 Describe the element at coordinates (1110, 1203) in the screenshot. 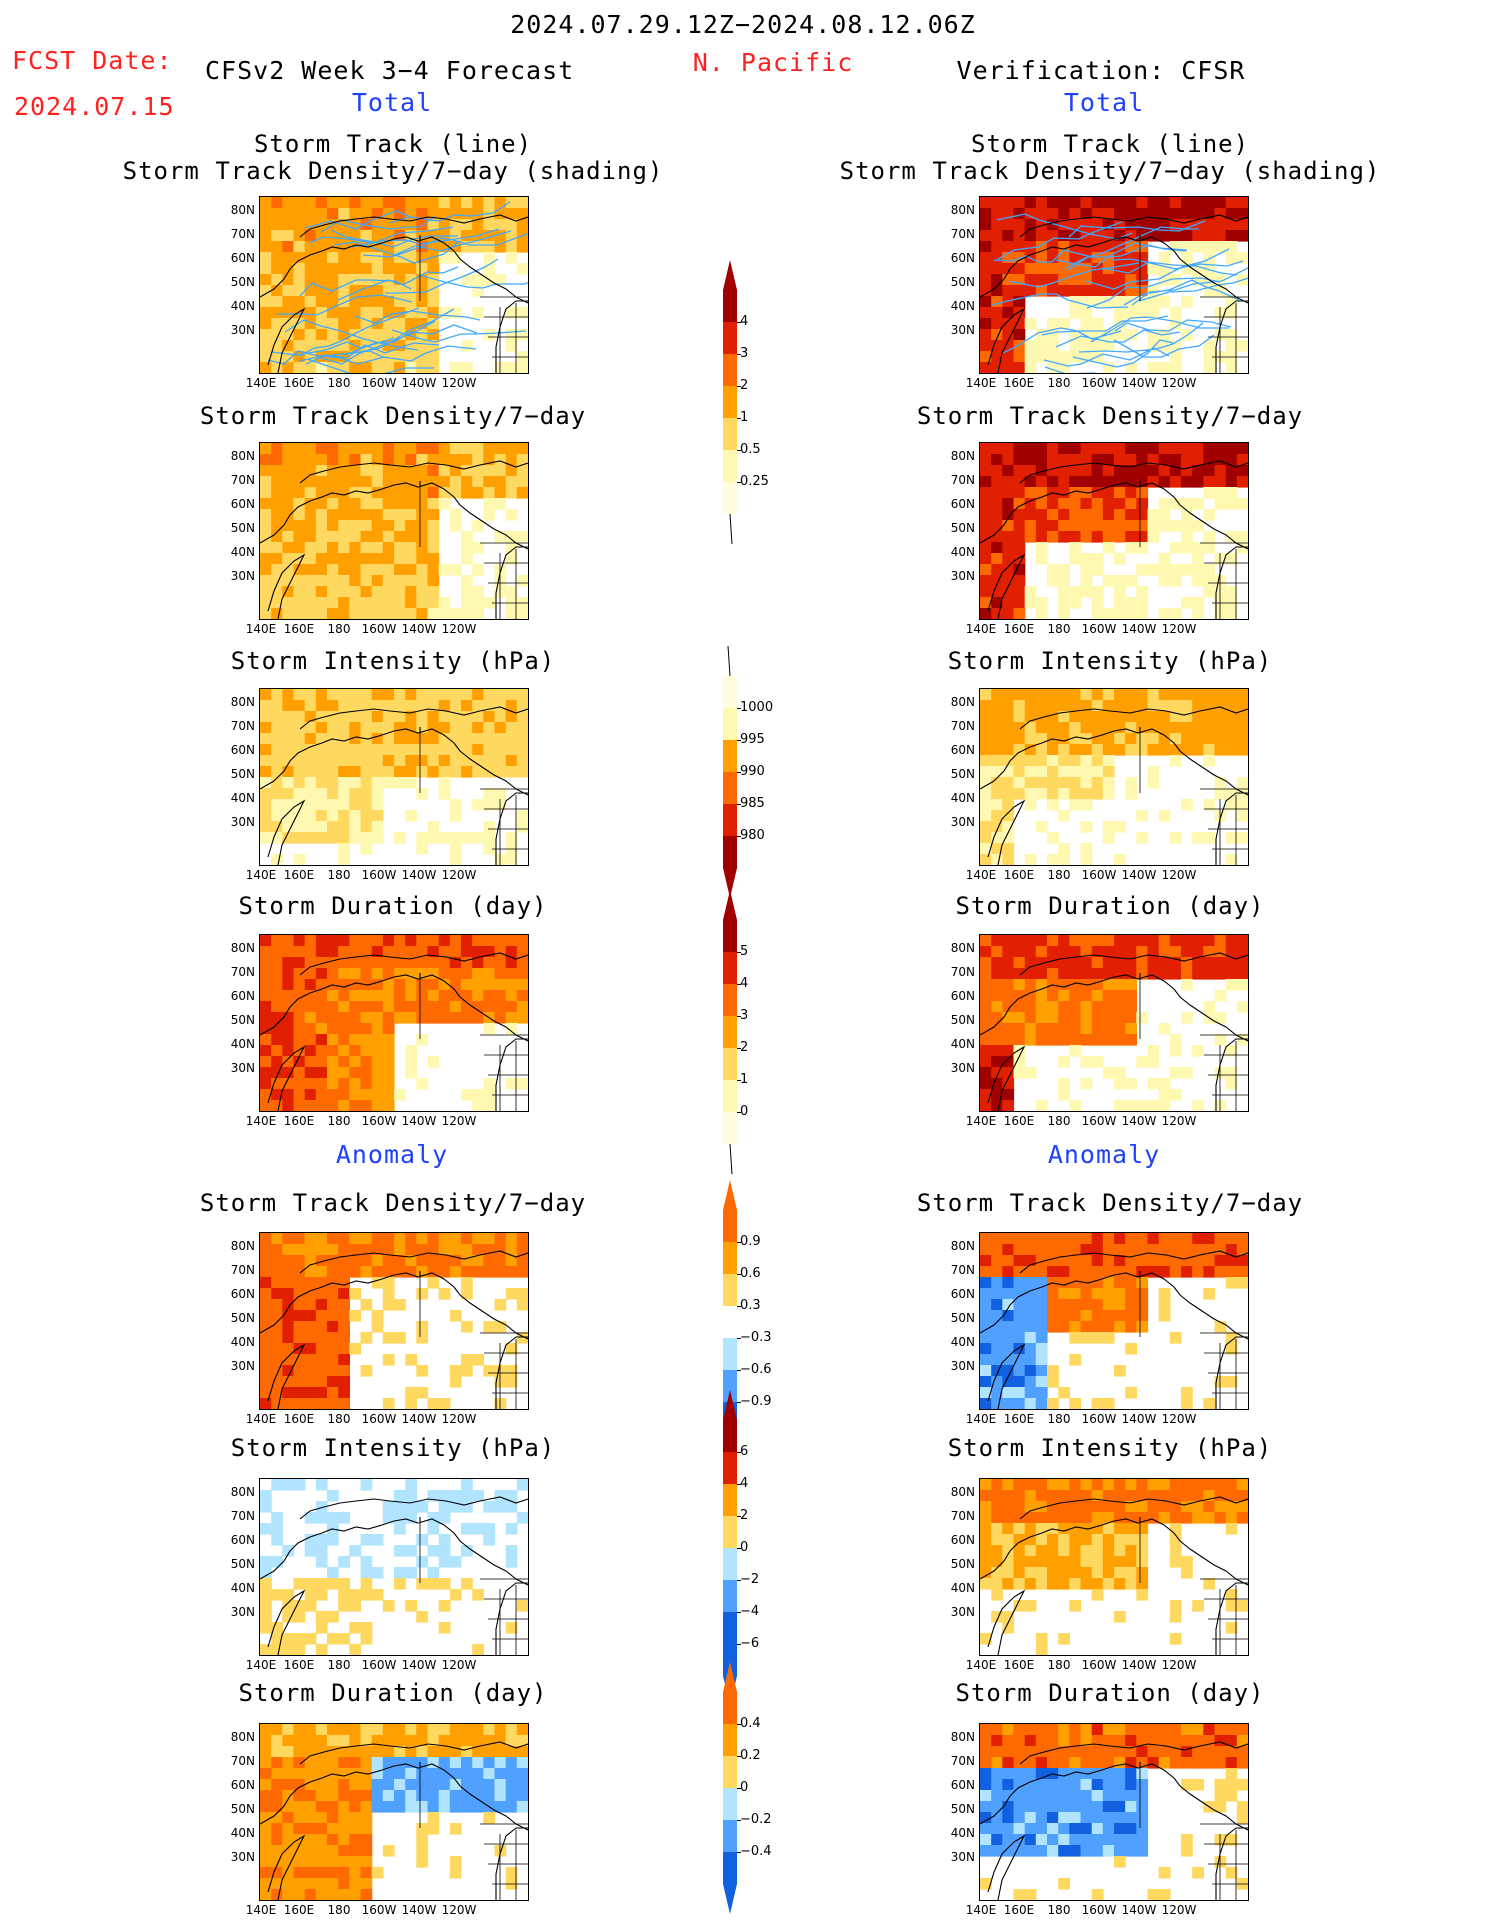

I see `panel-title-density-anom-right: Storm Track Density/7−day` at that location.